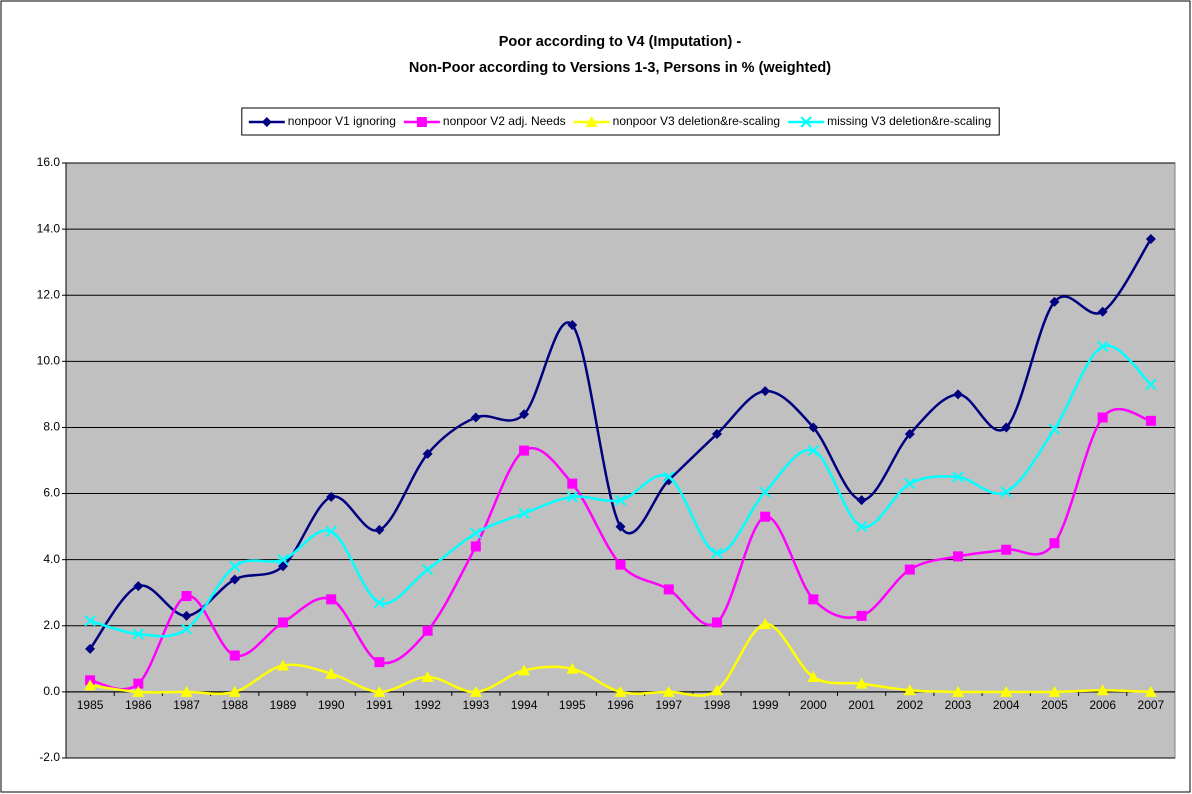 The height and width of the screenshot is (794, 1192). What do you see at coordinates (620, 705) in the screenshot?
I see `x-tick-label: 1996` at bounding box center [620, 705].